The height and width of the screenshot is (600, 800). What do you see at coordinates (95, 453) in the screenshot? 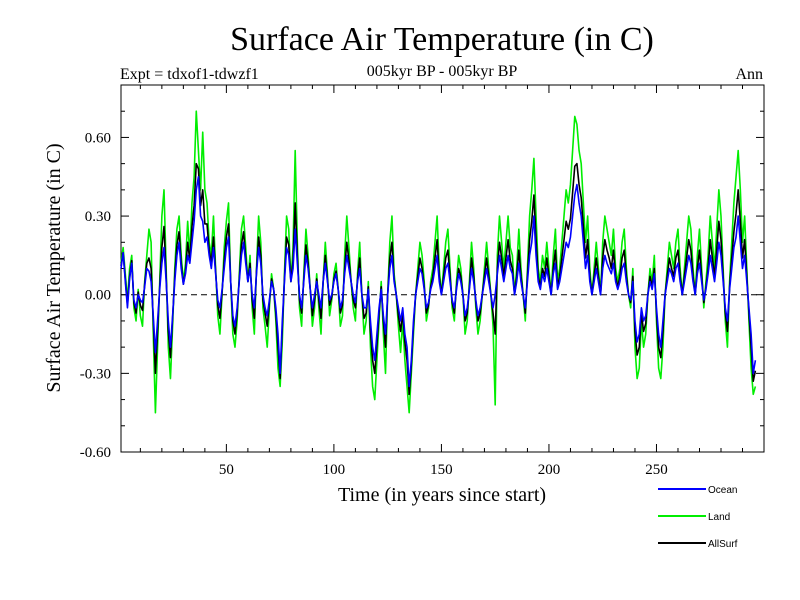
I see `y-tick-label: -0.60` at bounding box center [95, 453].